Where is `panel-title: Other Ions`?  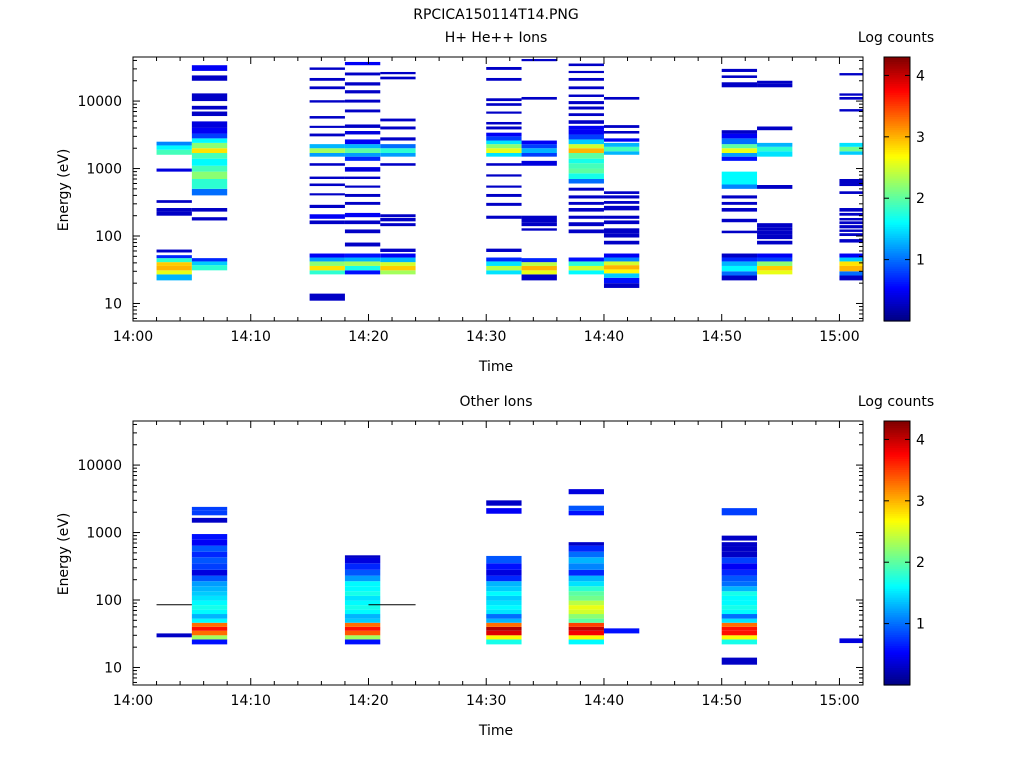
panel-title: Other Ions is located at coordinates (495, 402).